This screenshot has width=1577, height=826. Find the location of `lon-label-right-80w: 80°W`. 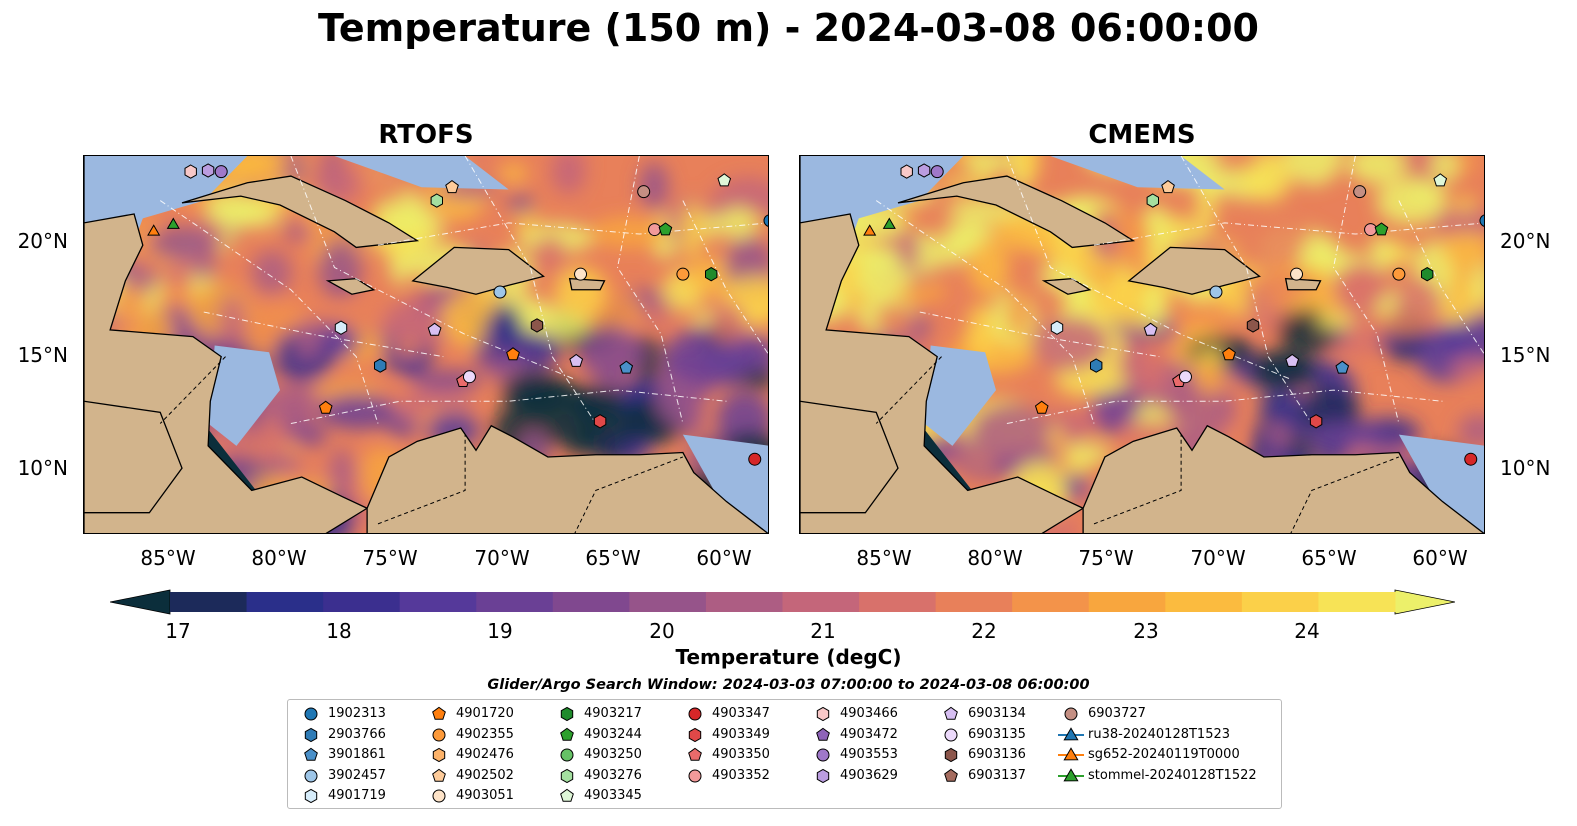

lon-label-right-80w: 80°W is located at coordinates (995, 558).